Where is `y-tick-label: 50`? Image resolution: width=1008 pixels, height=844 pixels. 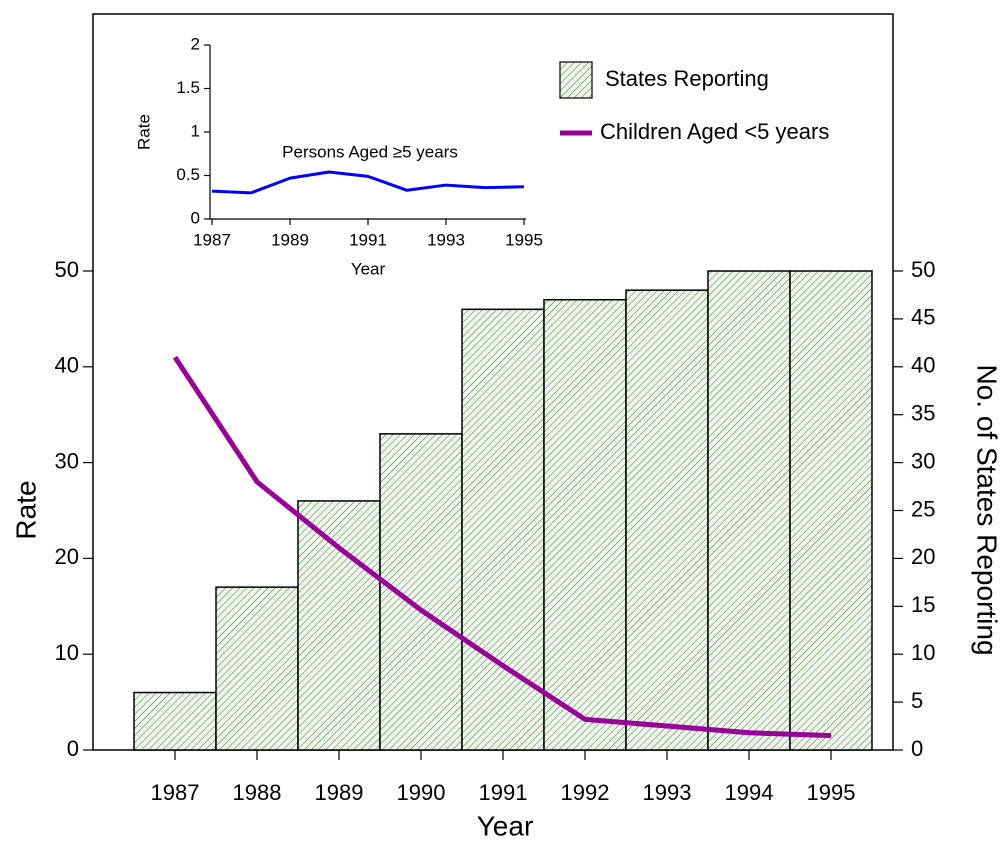
y-tick-label: 50 is located at coordinates (67, 269).